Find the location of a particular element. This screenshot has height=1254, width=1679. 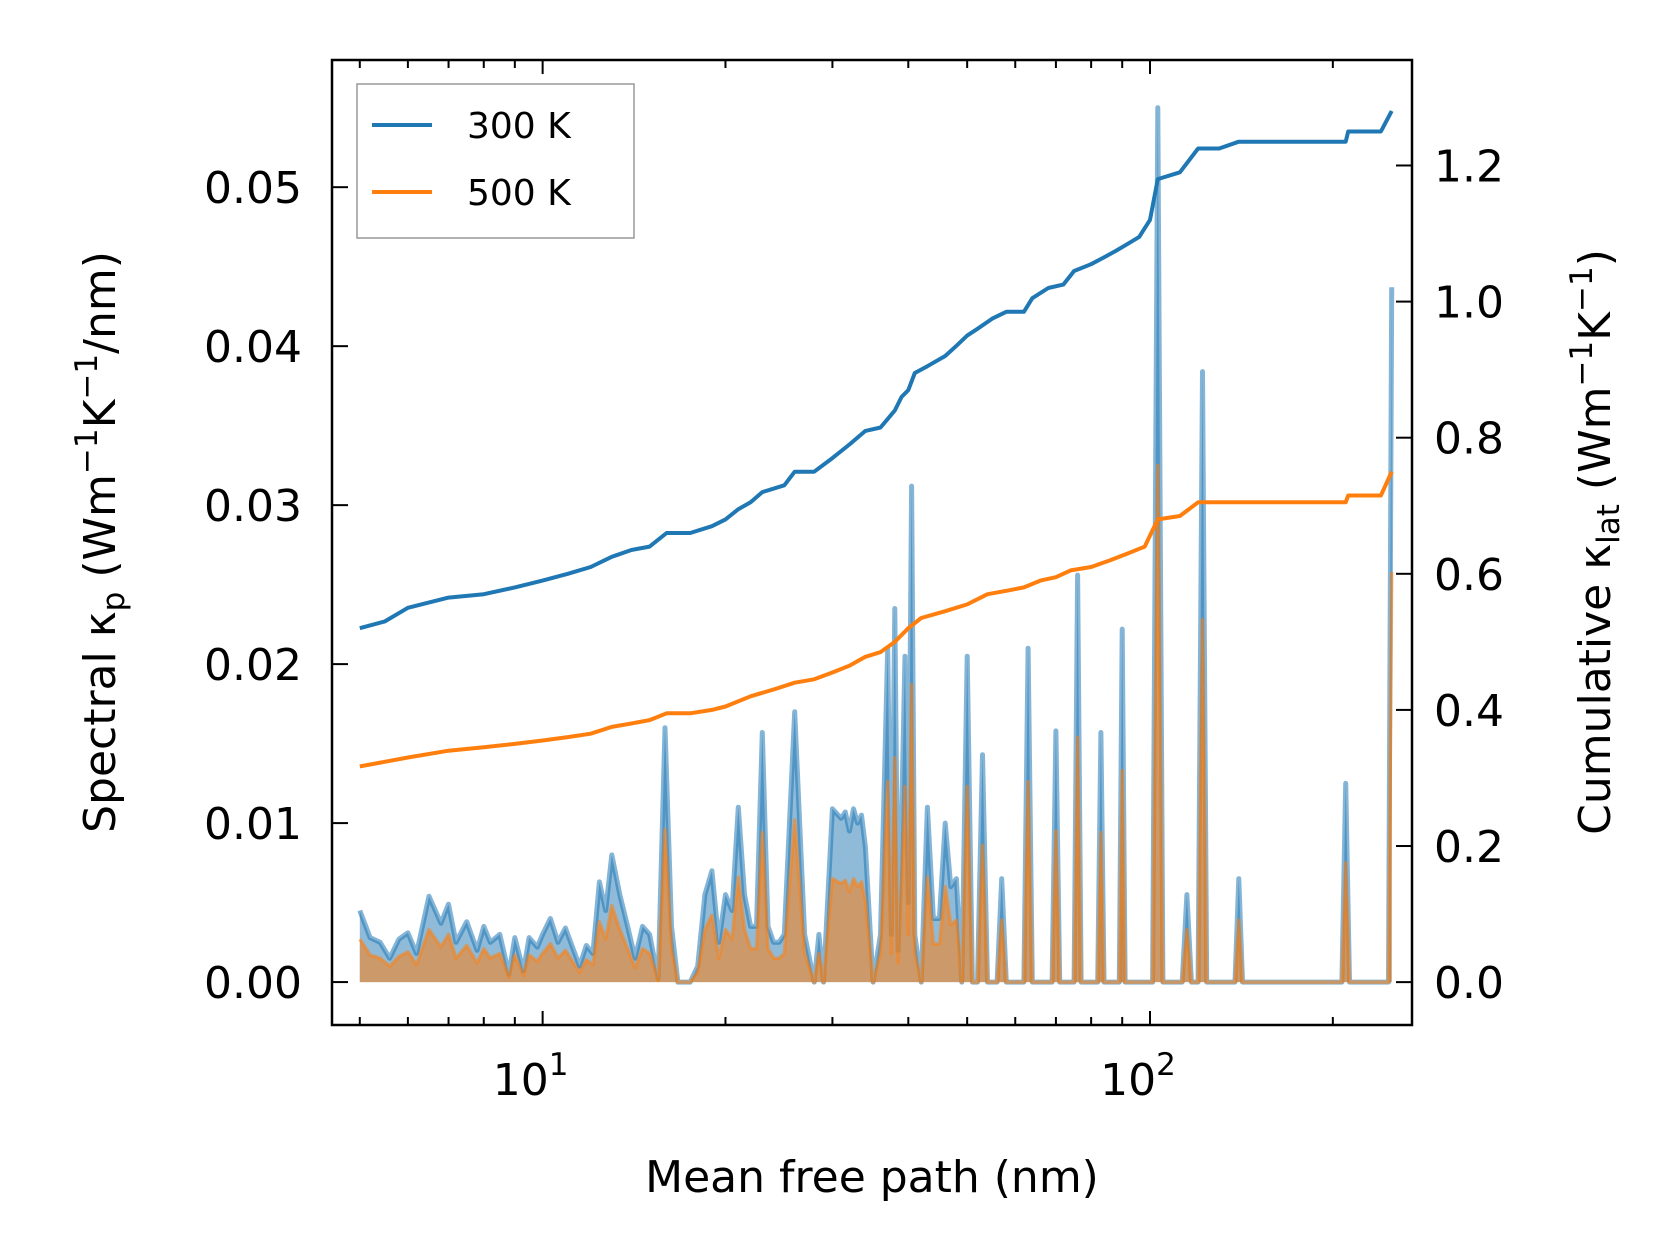

legend-label-300k: 300 K is located at coordinates (519, 126).